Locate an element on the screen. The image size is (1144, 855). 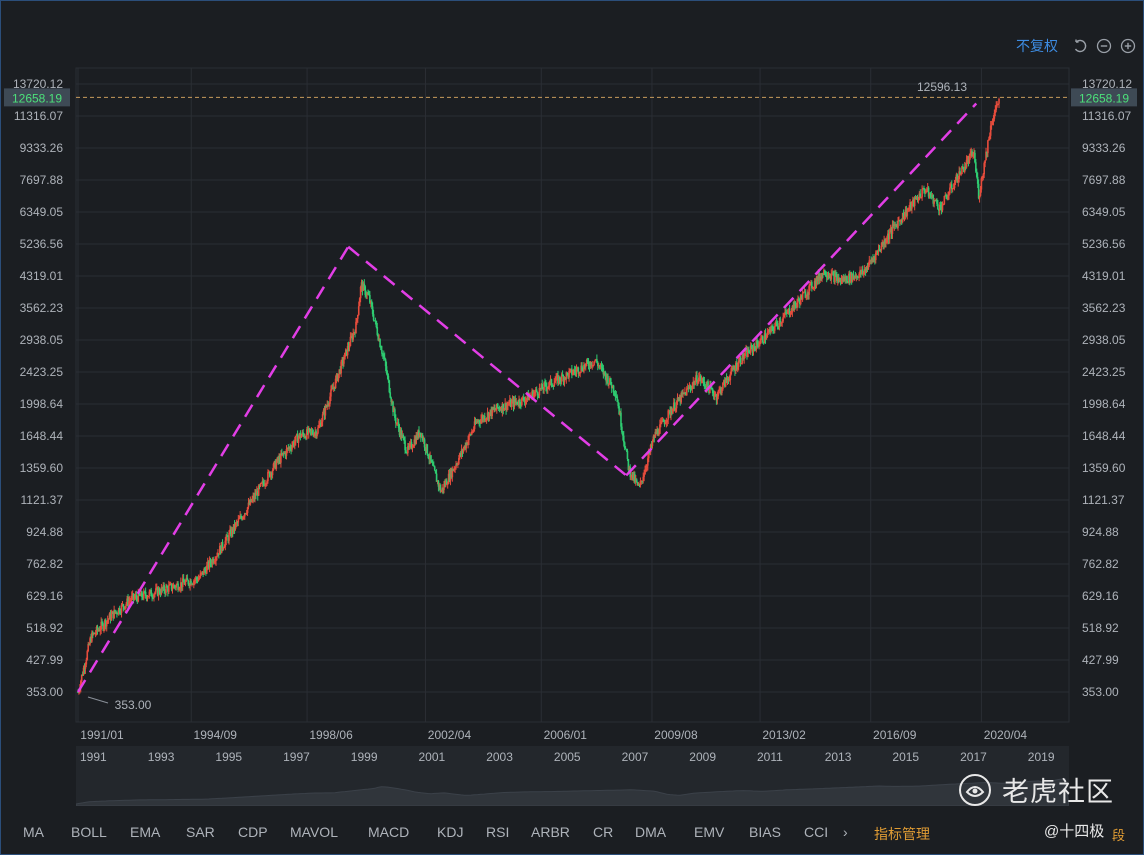
indicator-tab-cci: CCI is located at coordinates (816, 832).